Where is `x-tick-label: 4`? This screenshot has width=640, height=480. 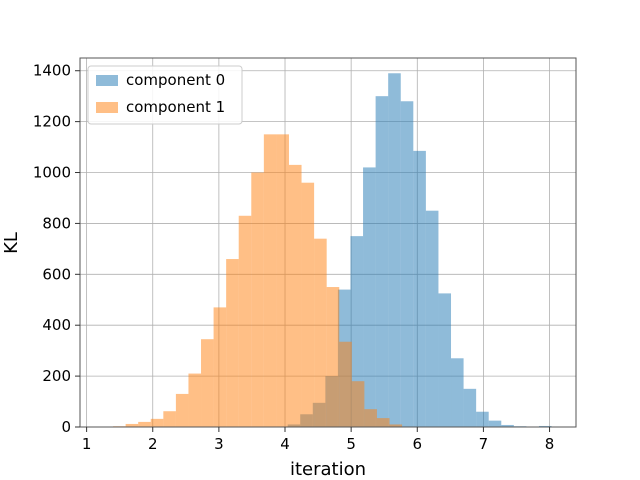 x-tick-label: 4 is located at coordinates (285, 444).